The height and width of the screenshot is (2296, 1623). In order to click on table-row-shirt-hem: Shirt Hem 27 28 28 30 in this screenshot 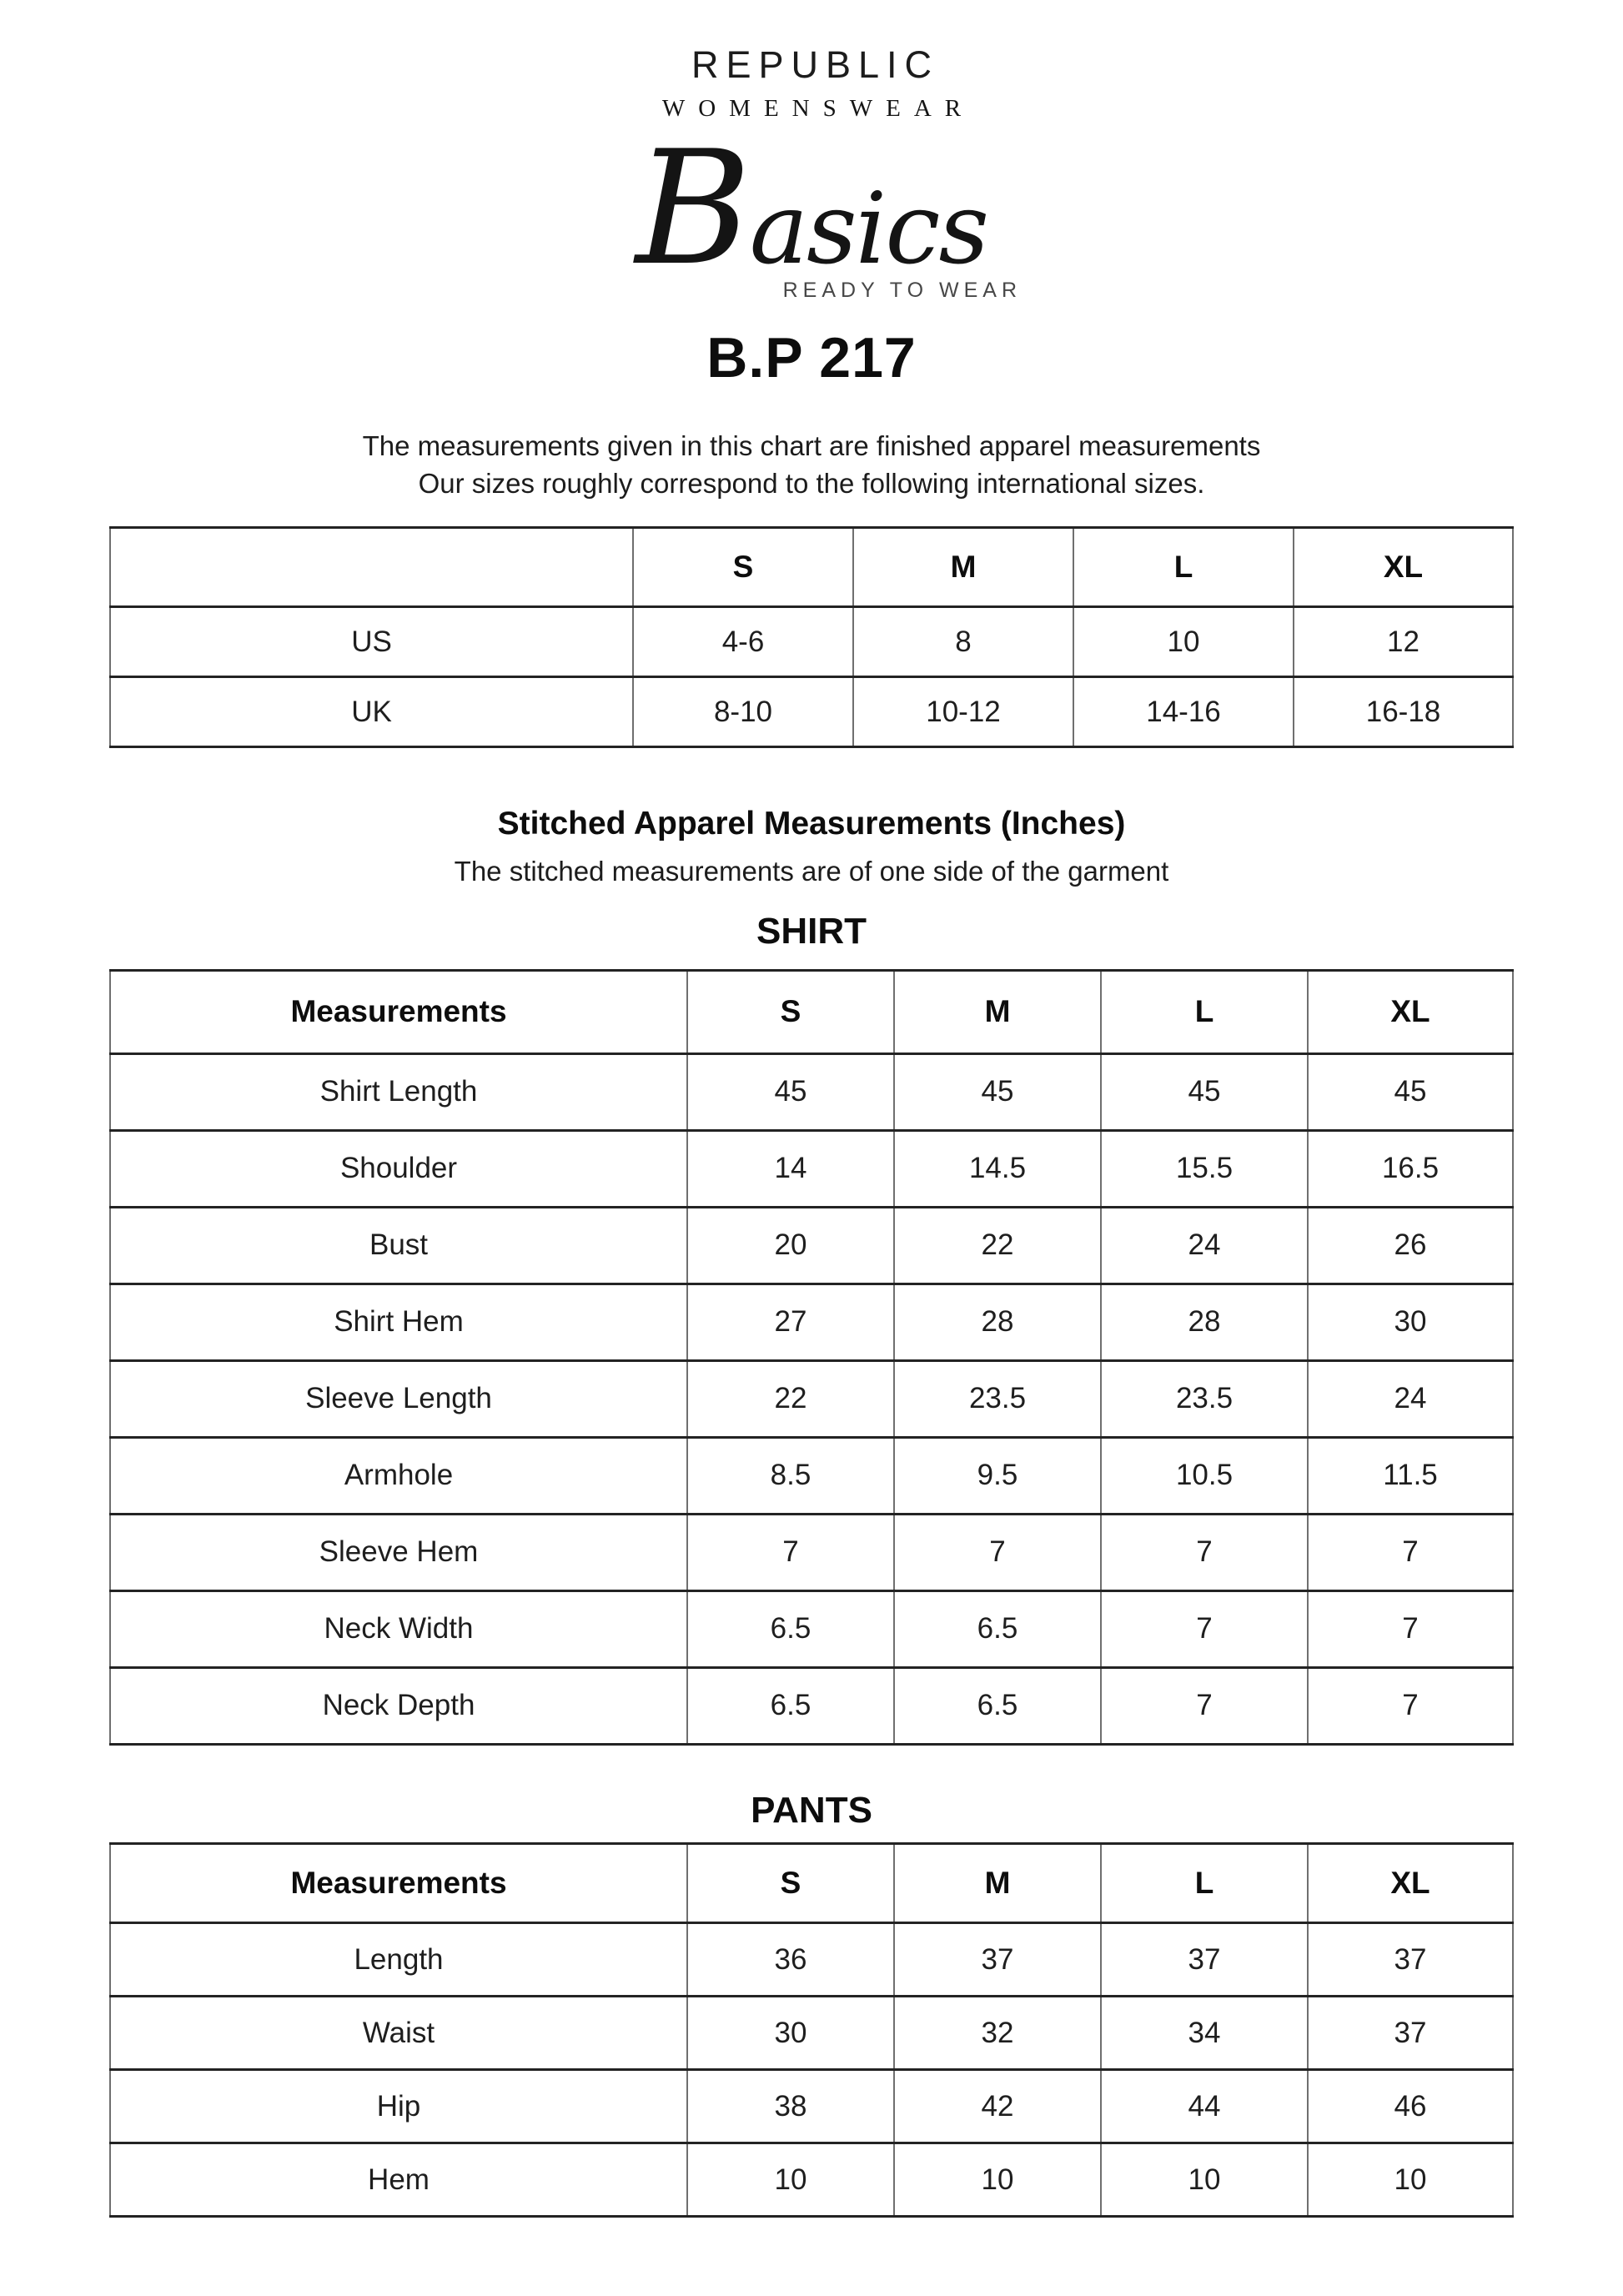, I will do `click(811, 1323)`.